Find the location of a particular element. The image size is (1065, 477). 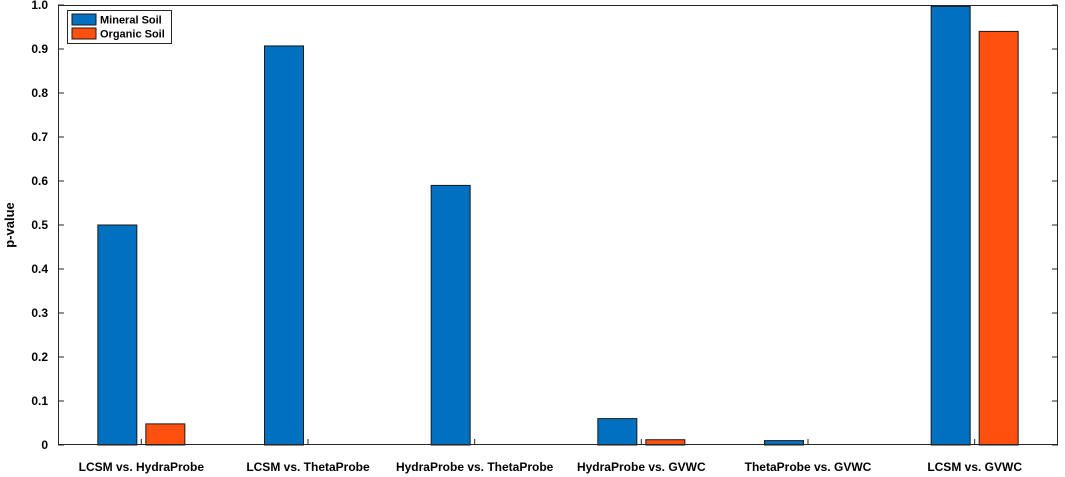

y-tick-label: 0.8 is located at coordinates (39, 93).